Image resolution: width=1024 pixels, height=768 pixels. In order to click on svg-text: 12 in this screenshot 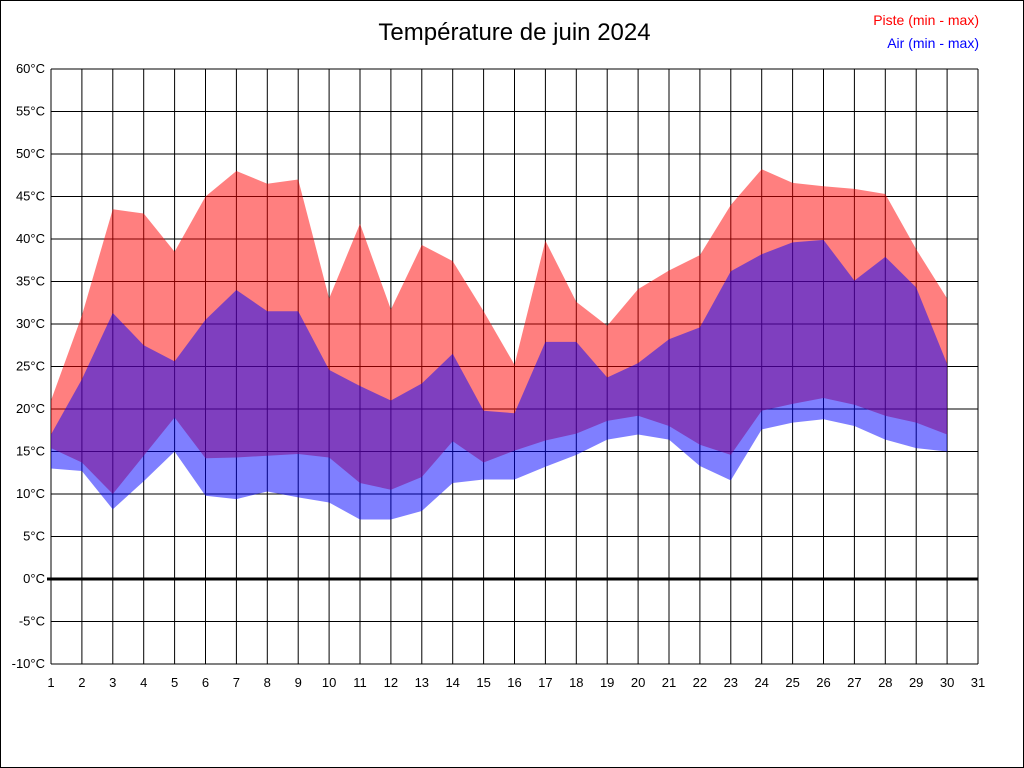, I will do `click(391, 682)`.